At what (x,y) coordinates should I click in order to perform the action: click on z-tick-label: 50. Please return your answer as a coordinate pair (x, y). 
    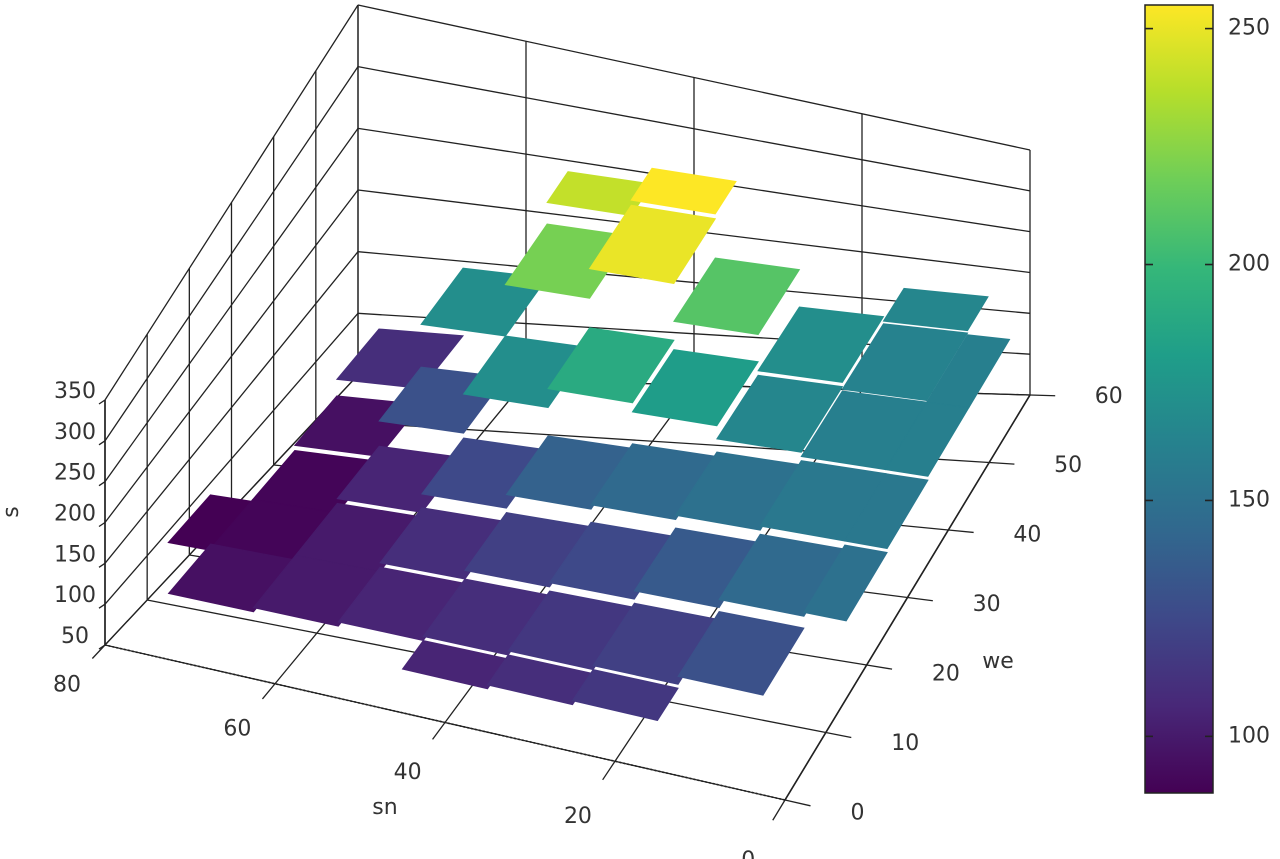
    Looking at the image, I should click on (75, 636).